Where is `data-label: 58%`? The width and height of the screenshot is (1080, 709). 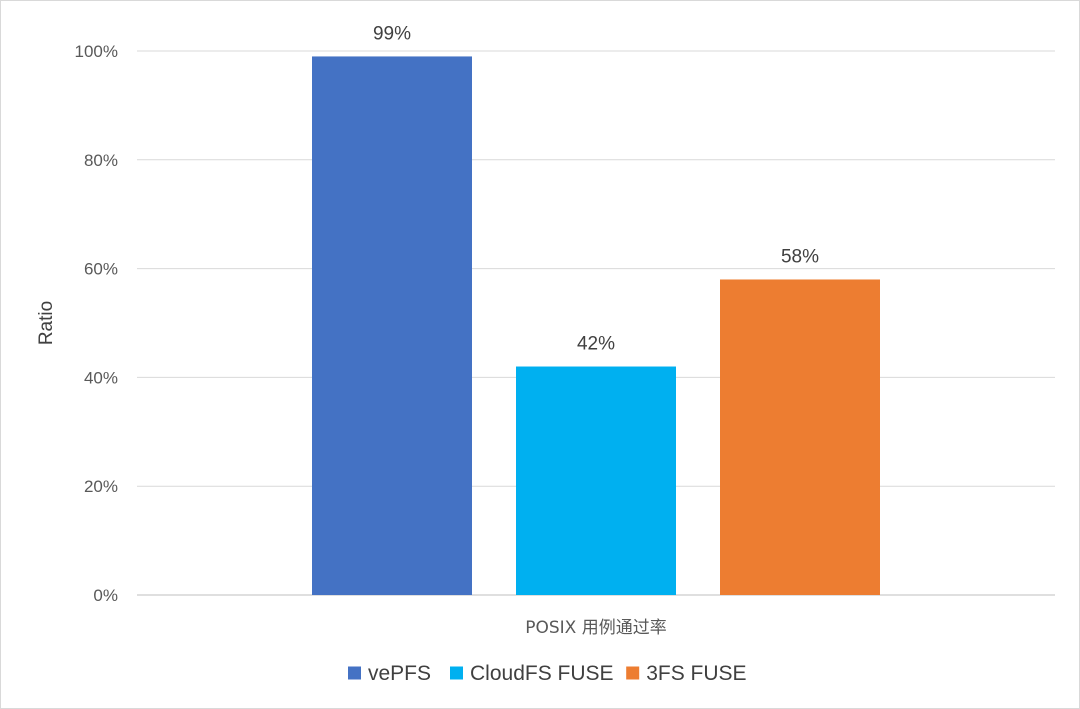 data-label: 58% is located at coordinates (800, 256).